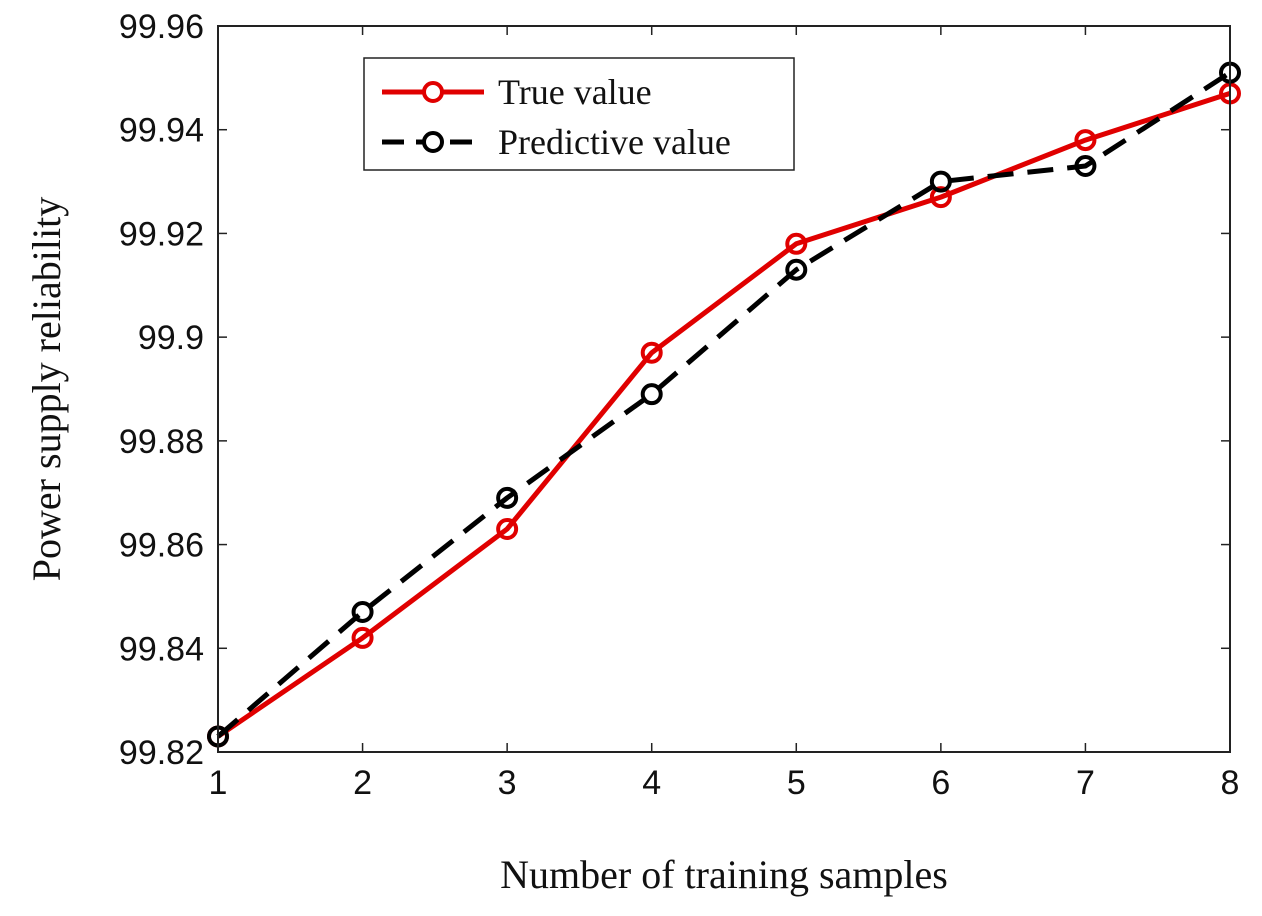 This screenshot has width=1262, height=916. I want to click on legend: True value Predictive value, so click(579, 114).